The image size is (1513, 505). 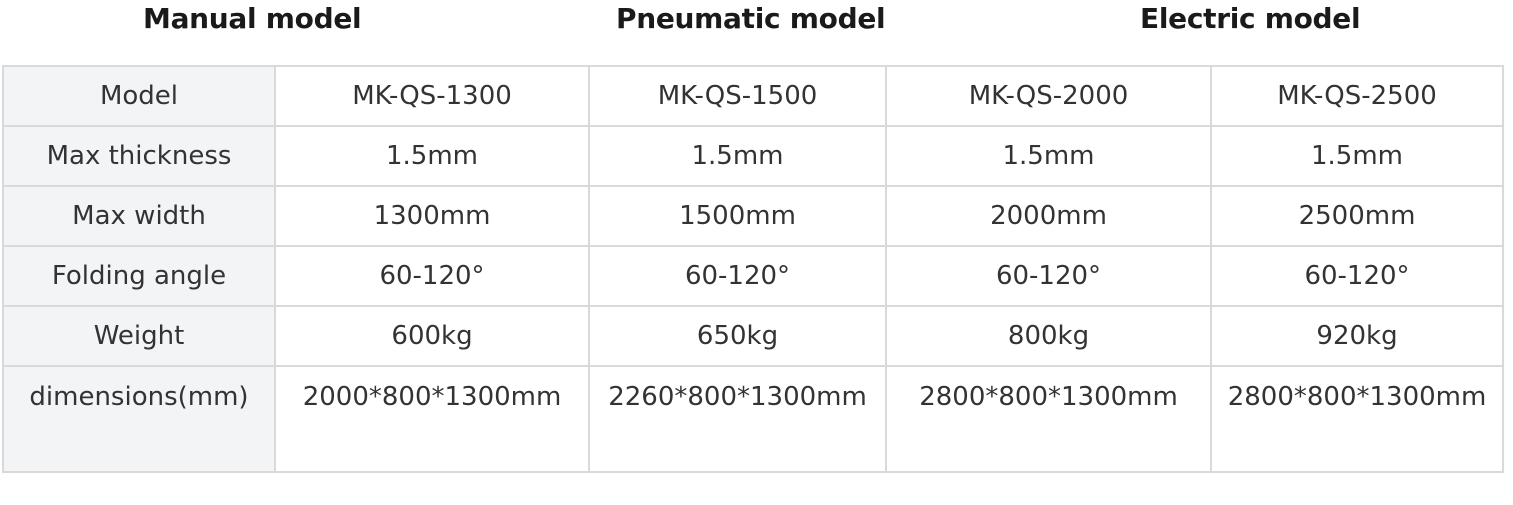 I want to click on table-cell: MK-QS-1300, so click(x=432, y=96).